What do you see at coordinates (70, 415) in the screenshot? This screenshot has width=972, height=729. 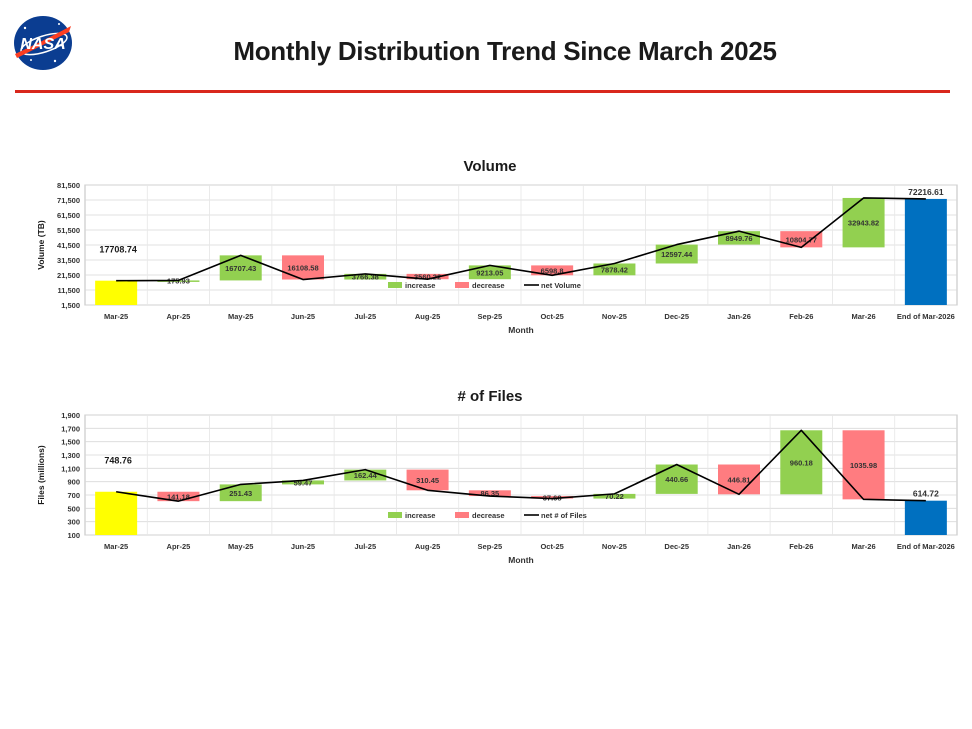 I see `y-tick-label: 1,900` at bounding box center [70, 415].